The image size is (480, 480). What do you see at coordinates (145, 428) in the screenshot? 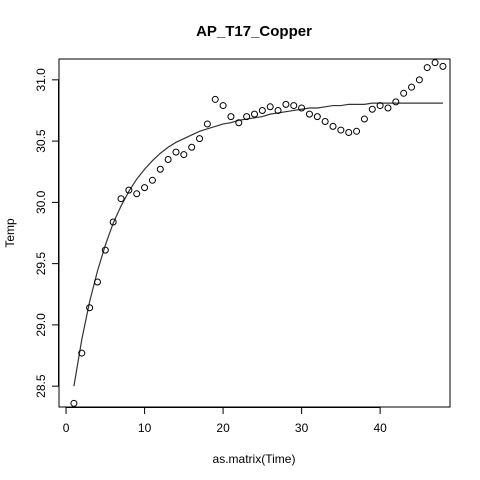
I see `x-tick-label: 10` at bounding box center [145, 428].